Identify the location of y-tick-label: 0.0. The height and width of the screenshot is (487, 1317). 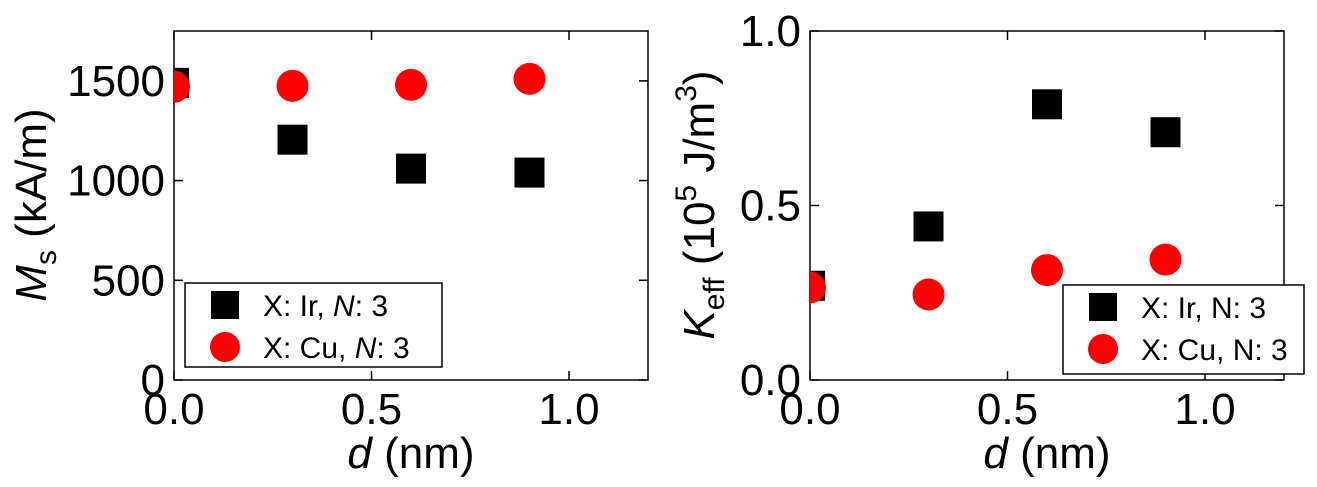
(770, 380).